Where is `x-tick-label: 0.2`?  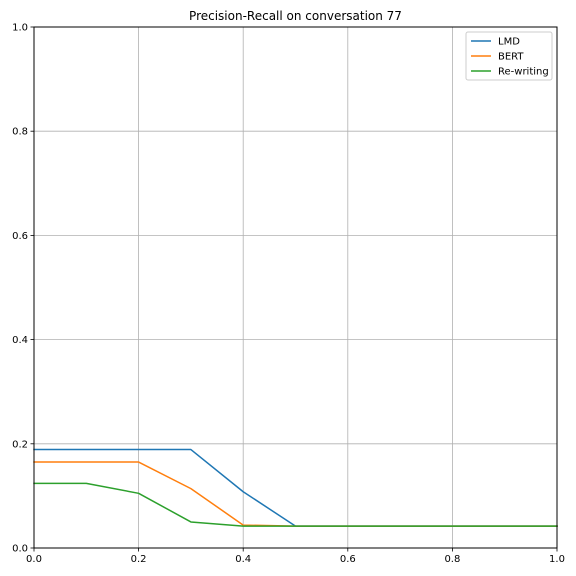 x-tick-label: 0.2 is located at coordinates (139, 559).